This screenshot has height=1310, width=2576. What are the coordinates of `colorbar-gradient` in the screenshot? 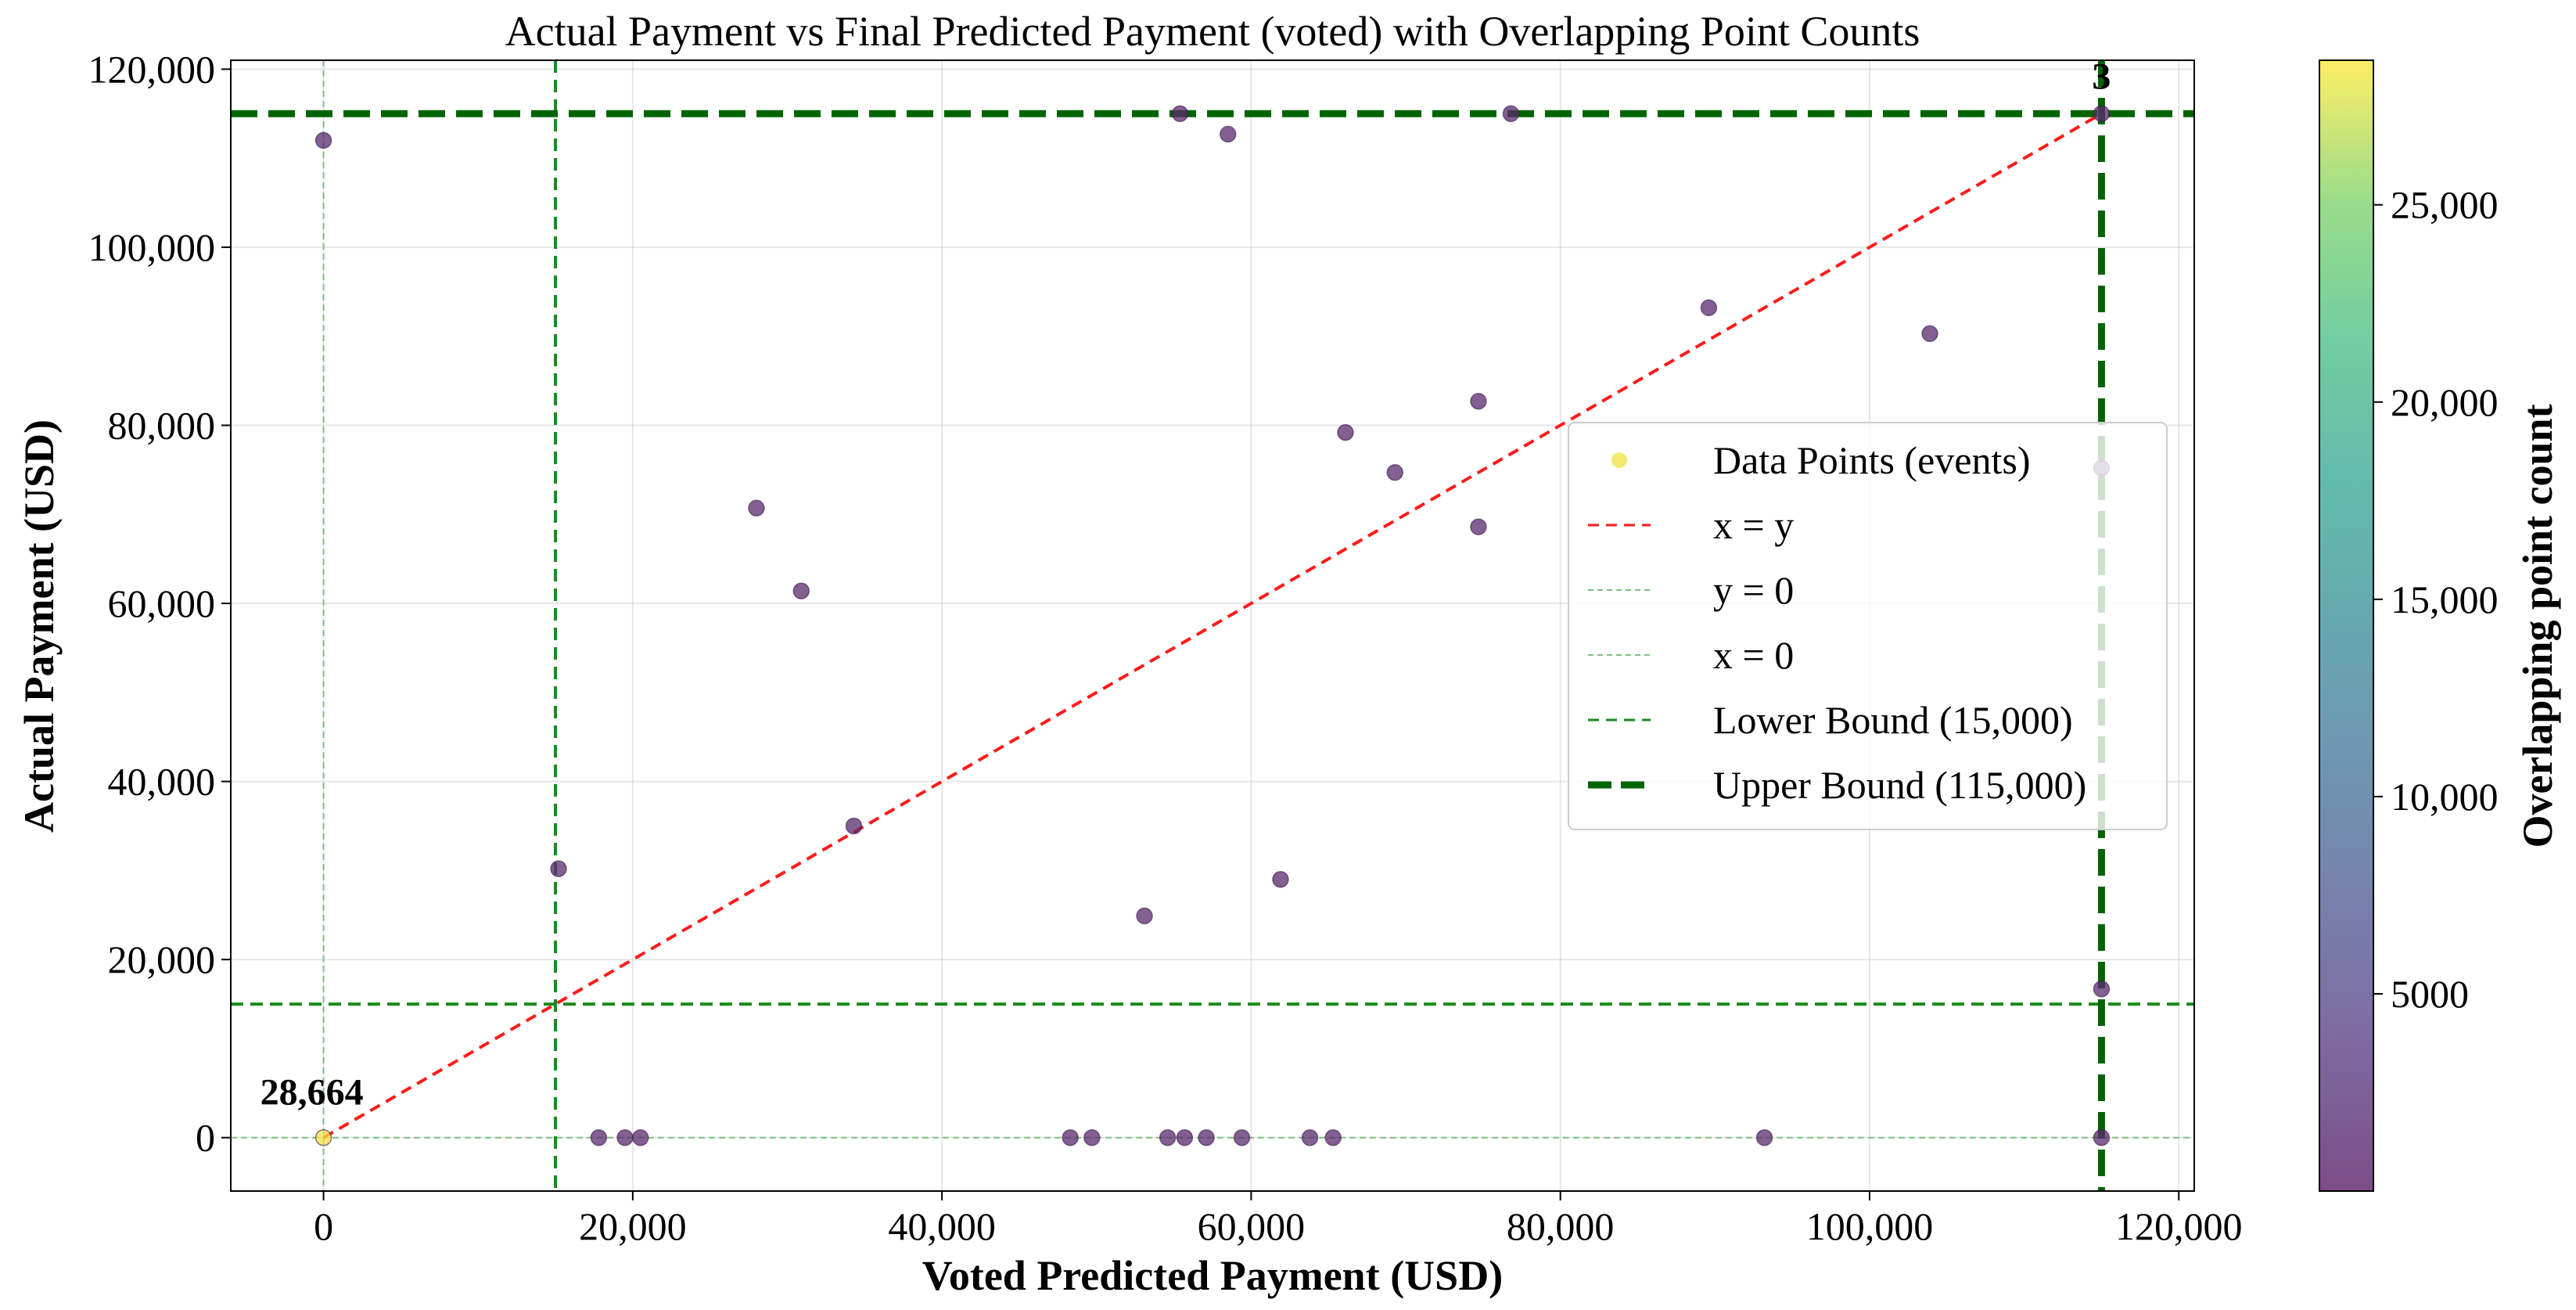 It's located at (2346, 625).